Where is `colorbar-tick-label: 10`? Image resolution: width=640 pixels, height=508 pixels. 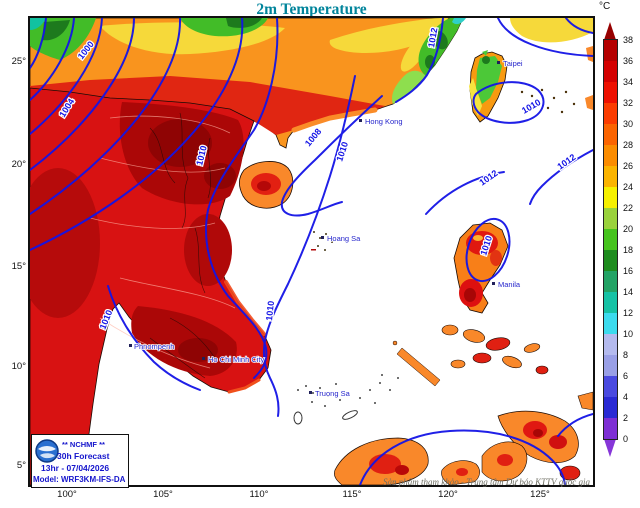 colorbar-tick-label: 10 is located at coordinates (628, 334).